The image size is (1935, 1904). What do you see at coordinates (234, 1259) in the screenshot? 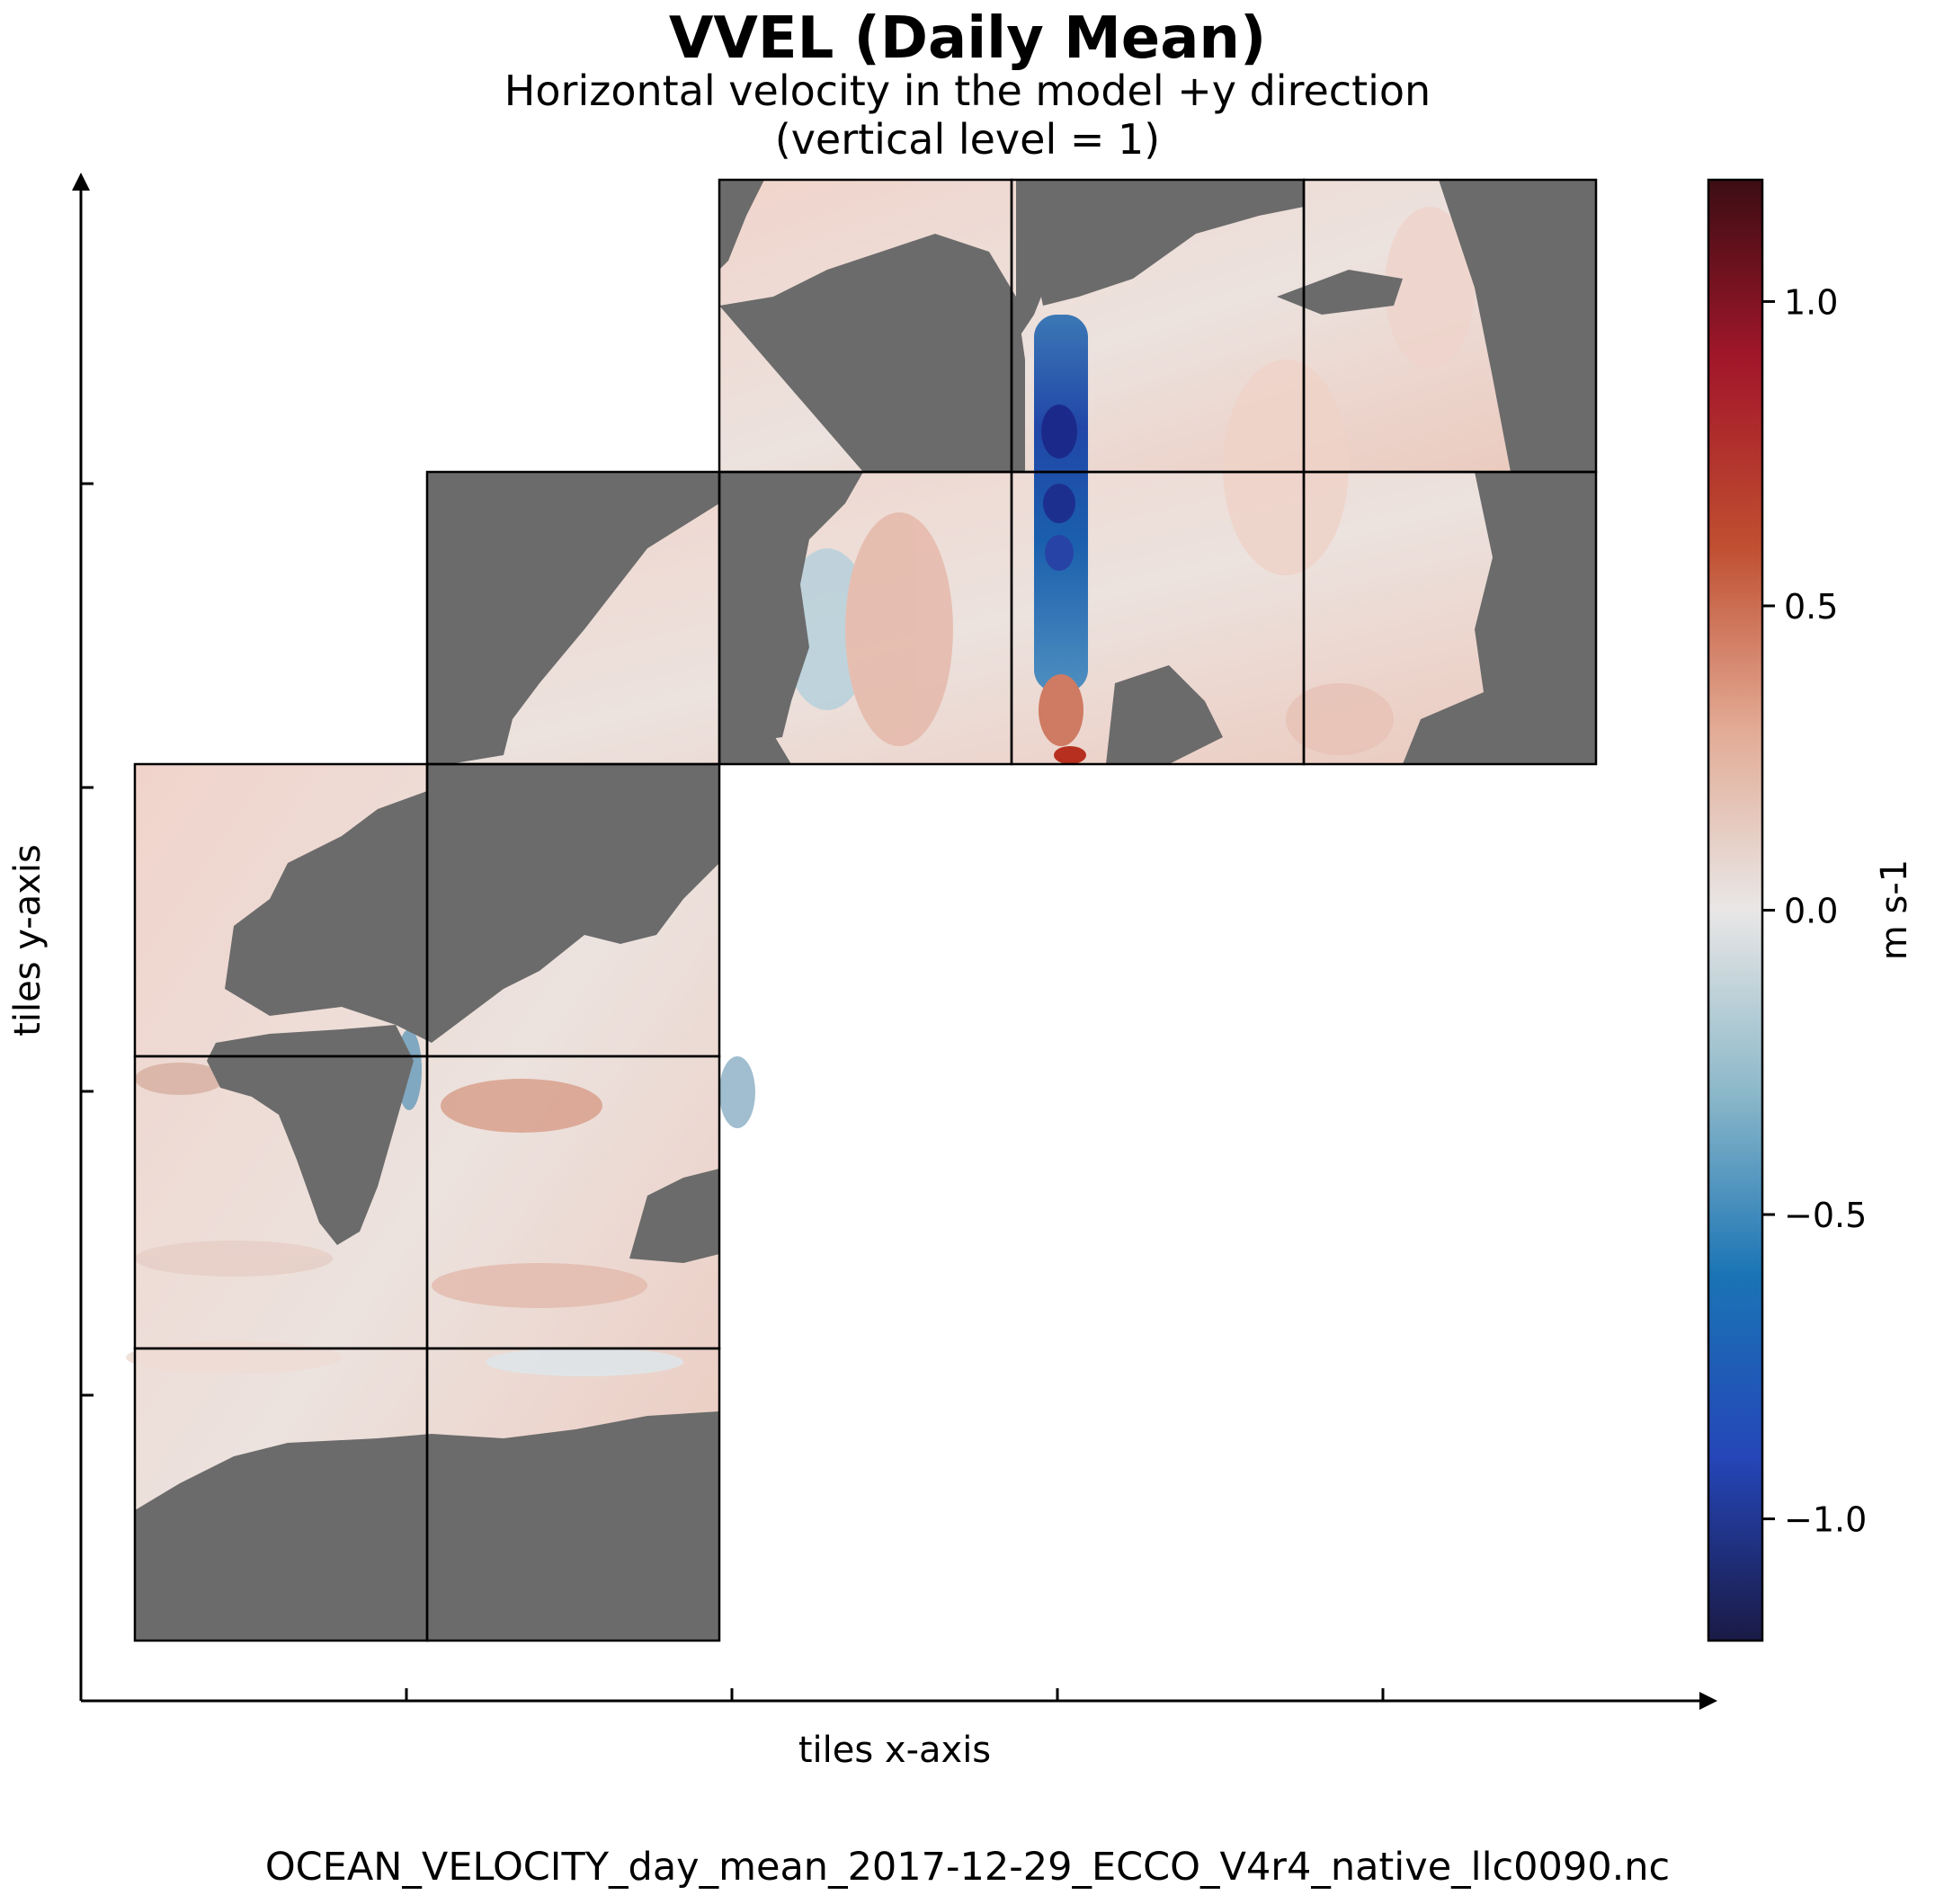
I see `current-band-south-atlantic` at bounding box center [234, 1259].